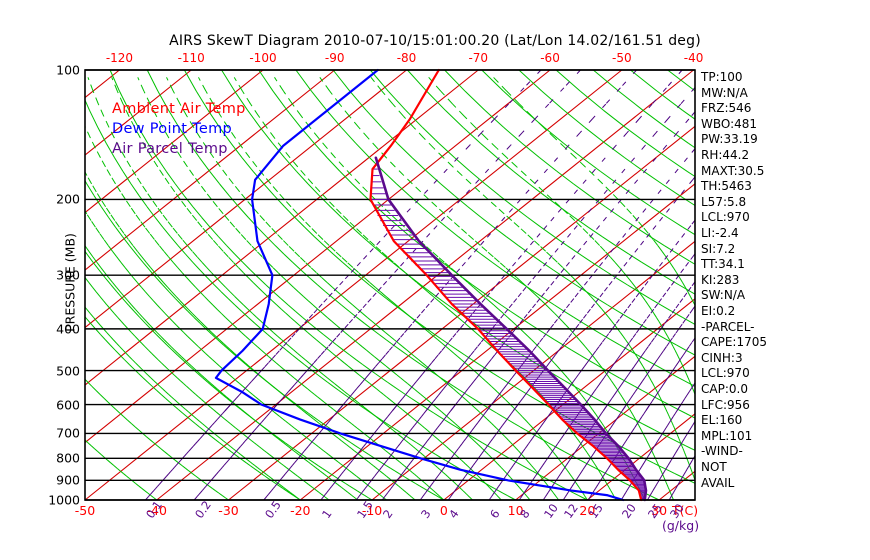  What do you see at coordinates (515, 510) in the screenshot?
I see `bottom-temp-tick-label: 10` at bounding box center [515, 510].